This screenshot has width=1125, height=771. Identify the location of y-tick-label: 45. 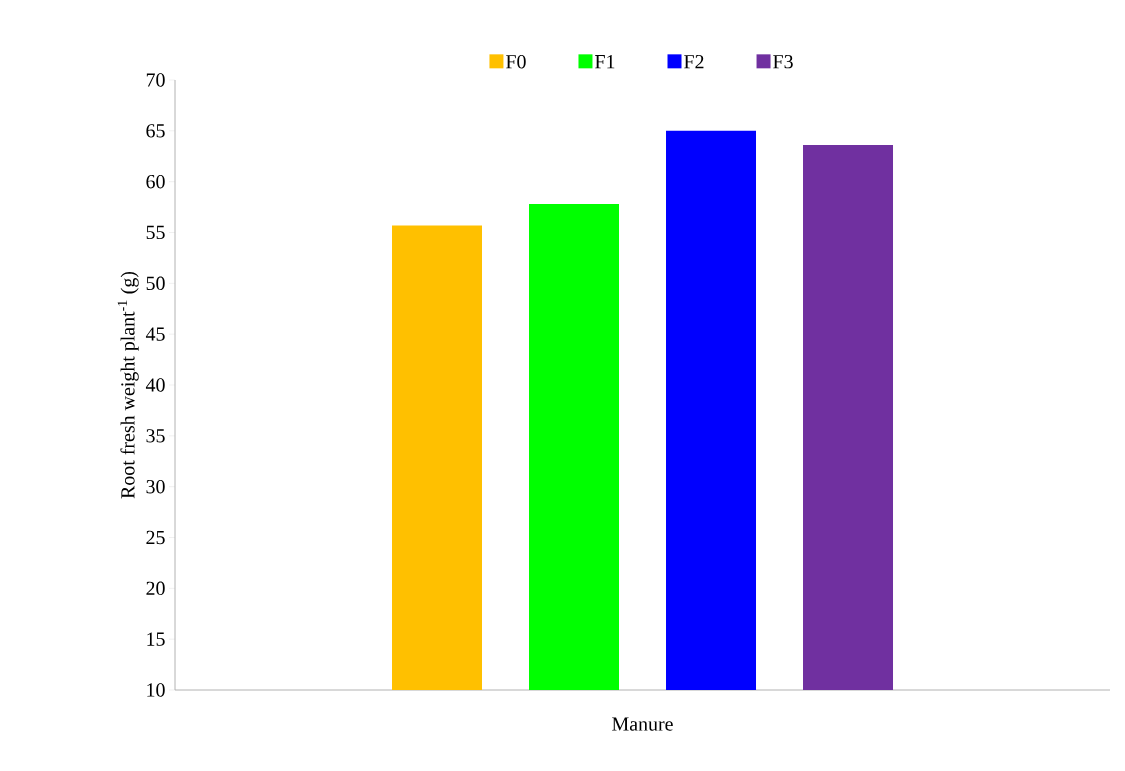
(155, 334).